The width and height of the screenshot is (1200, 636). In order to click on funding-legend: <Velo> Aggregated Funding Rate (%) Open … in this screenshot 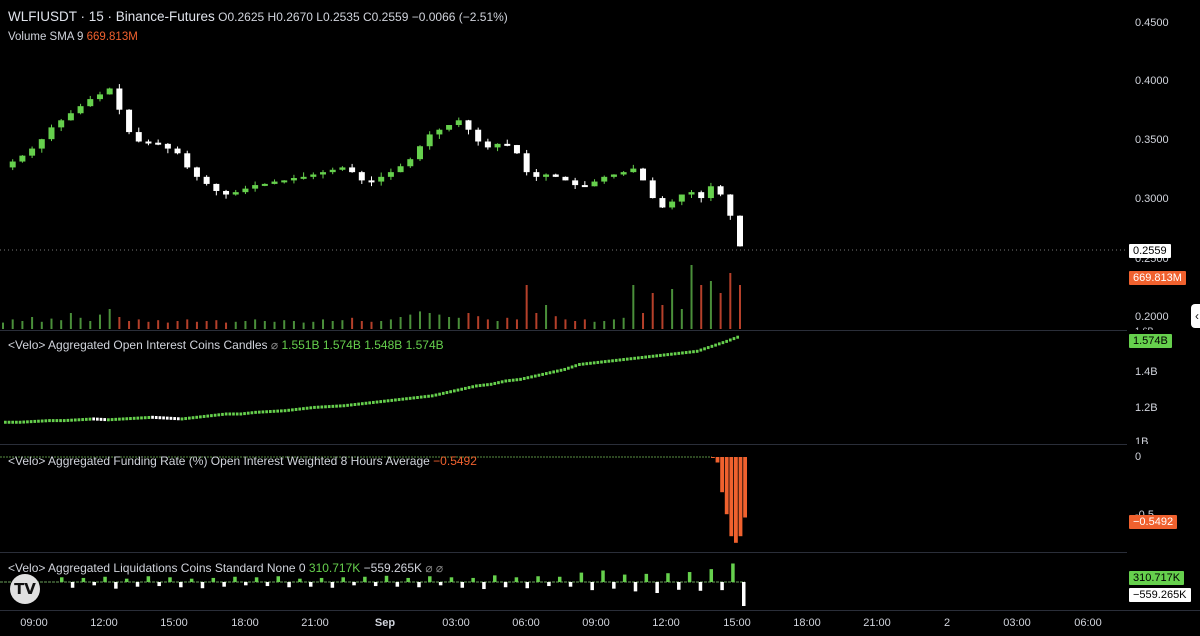, I will do `click(242, 461)`.